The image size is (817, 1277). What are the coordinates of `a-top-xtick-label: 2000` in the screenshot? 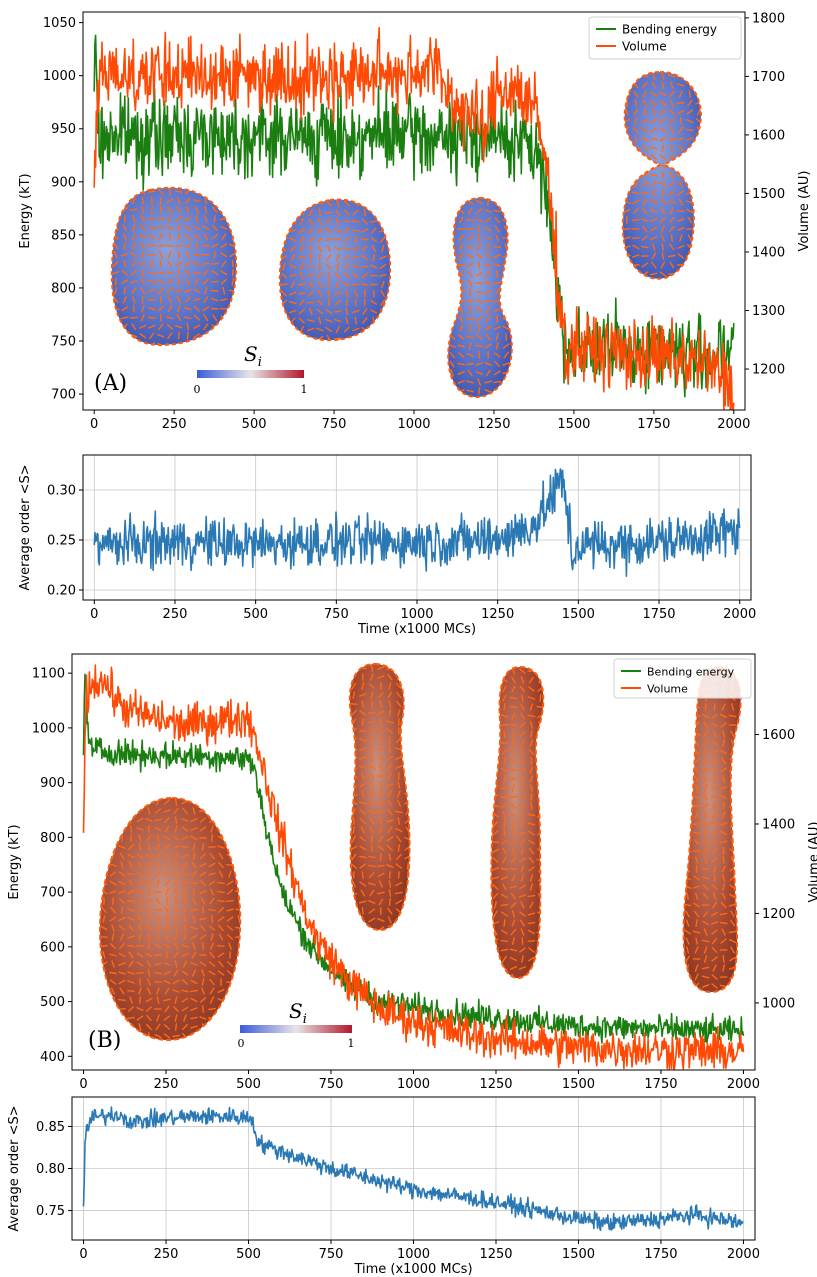 It's located at (733, 424).